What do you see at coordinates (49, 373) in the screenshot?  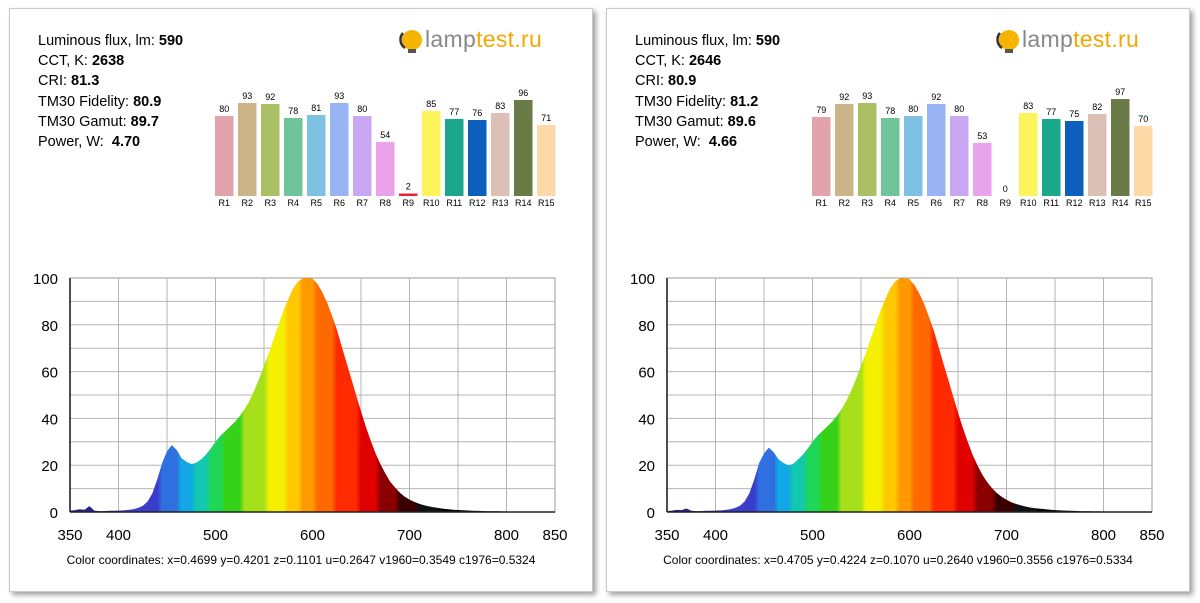 I see `y-tick-label: 60` at bounding box center [49, 373].